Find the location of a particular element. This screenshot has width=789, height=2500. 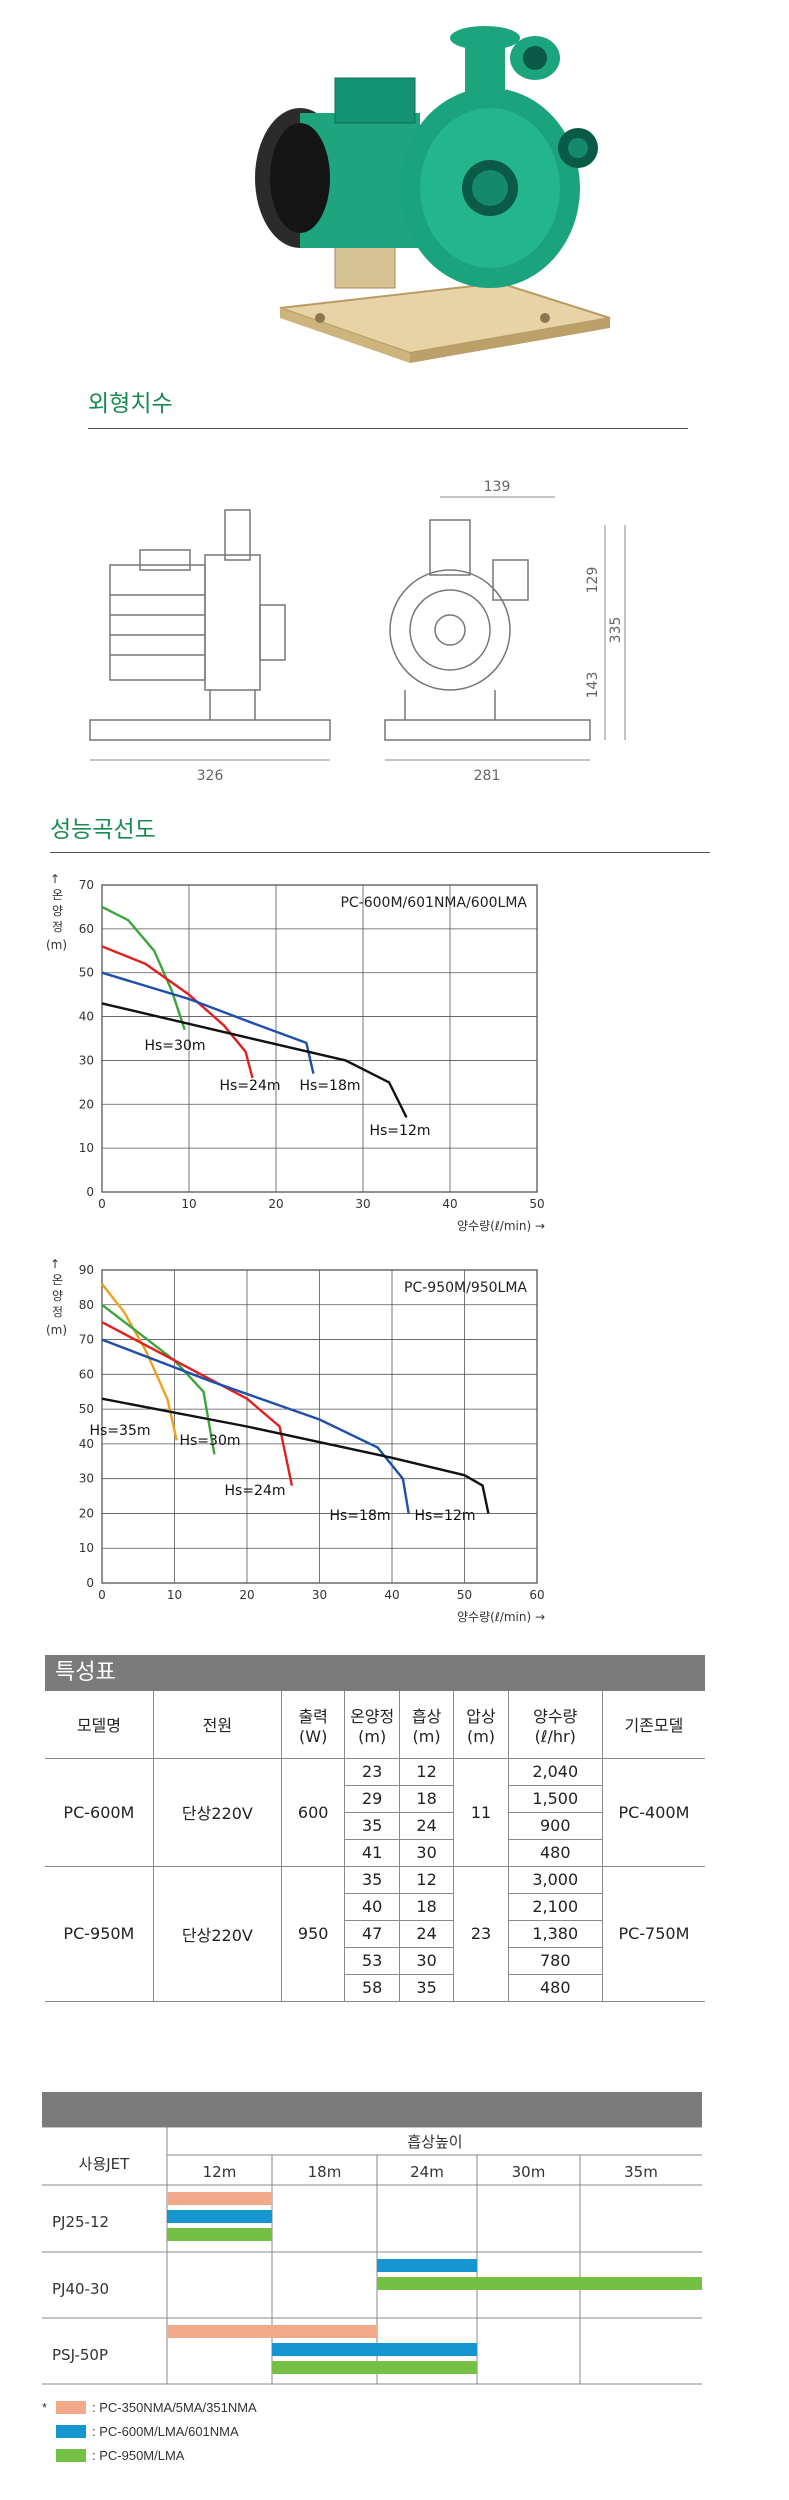

dimensions-drawing: 326 281 139 129 143 335 is located at coordinates (357, 631).